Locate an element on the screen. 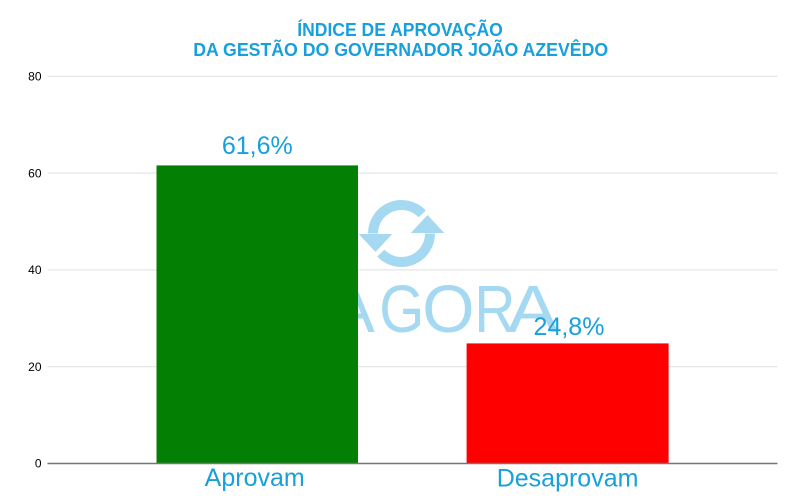 The image size is (800, 500). svg-text: ÍNDICE DE APROVAÇÃO is located at coordinates (400, 29).